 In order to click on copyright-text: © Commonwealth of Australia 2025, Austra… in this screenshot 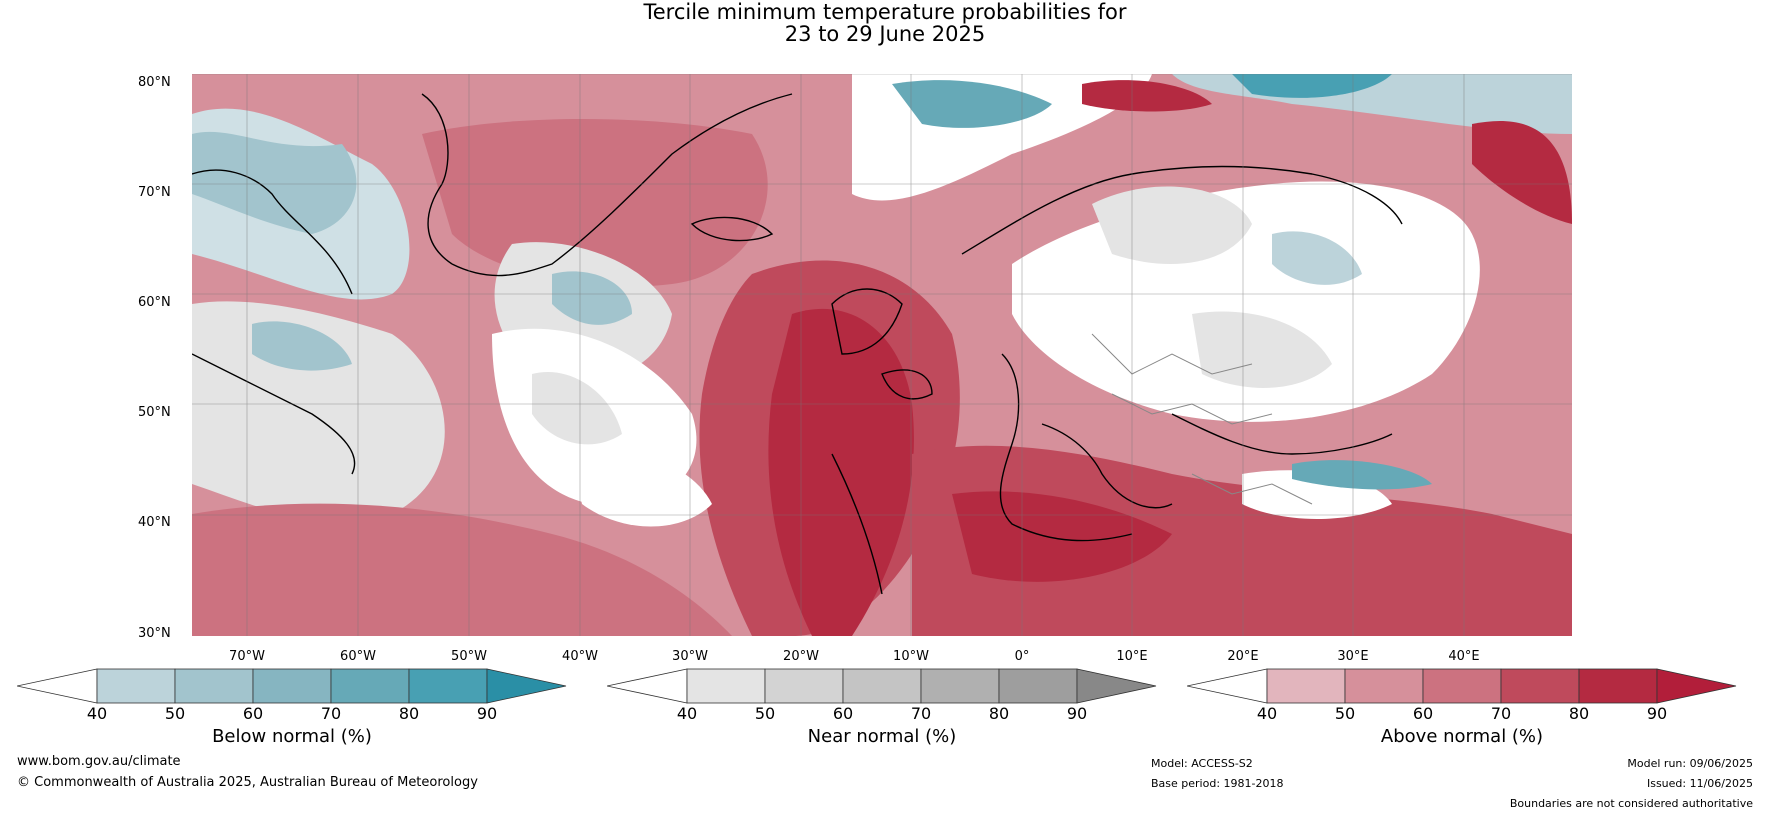, I will do `click(247, 782)`.